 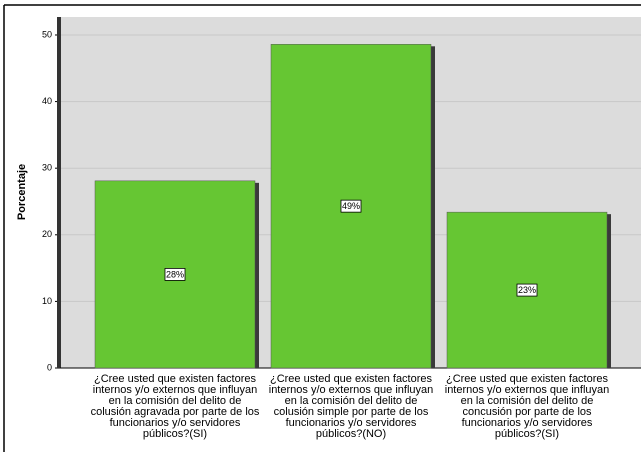 I want to click on y-tick-label: 20, so click(x=47, y=234).